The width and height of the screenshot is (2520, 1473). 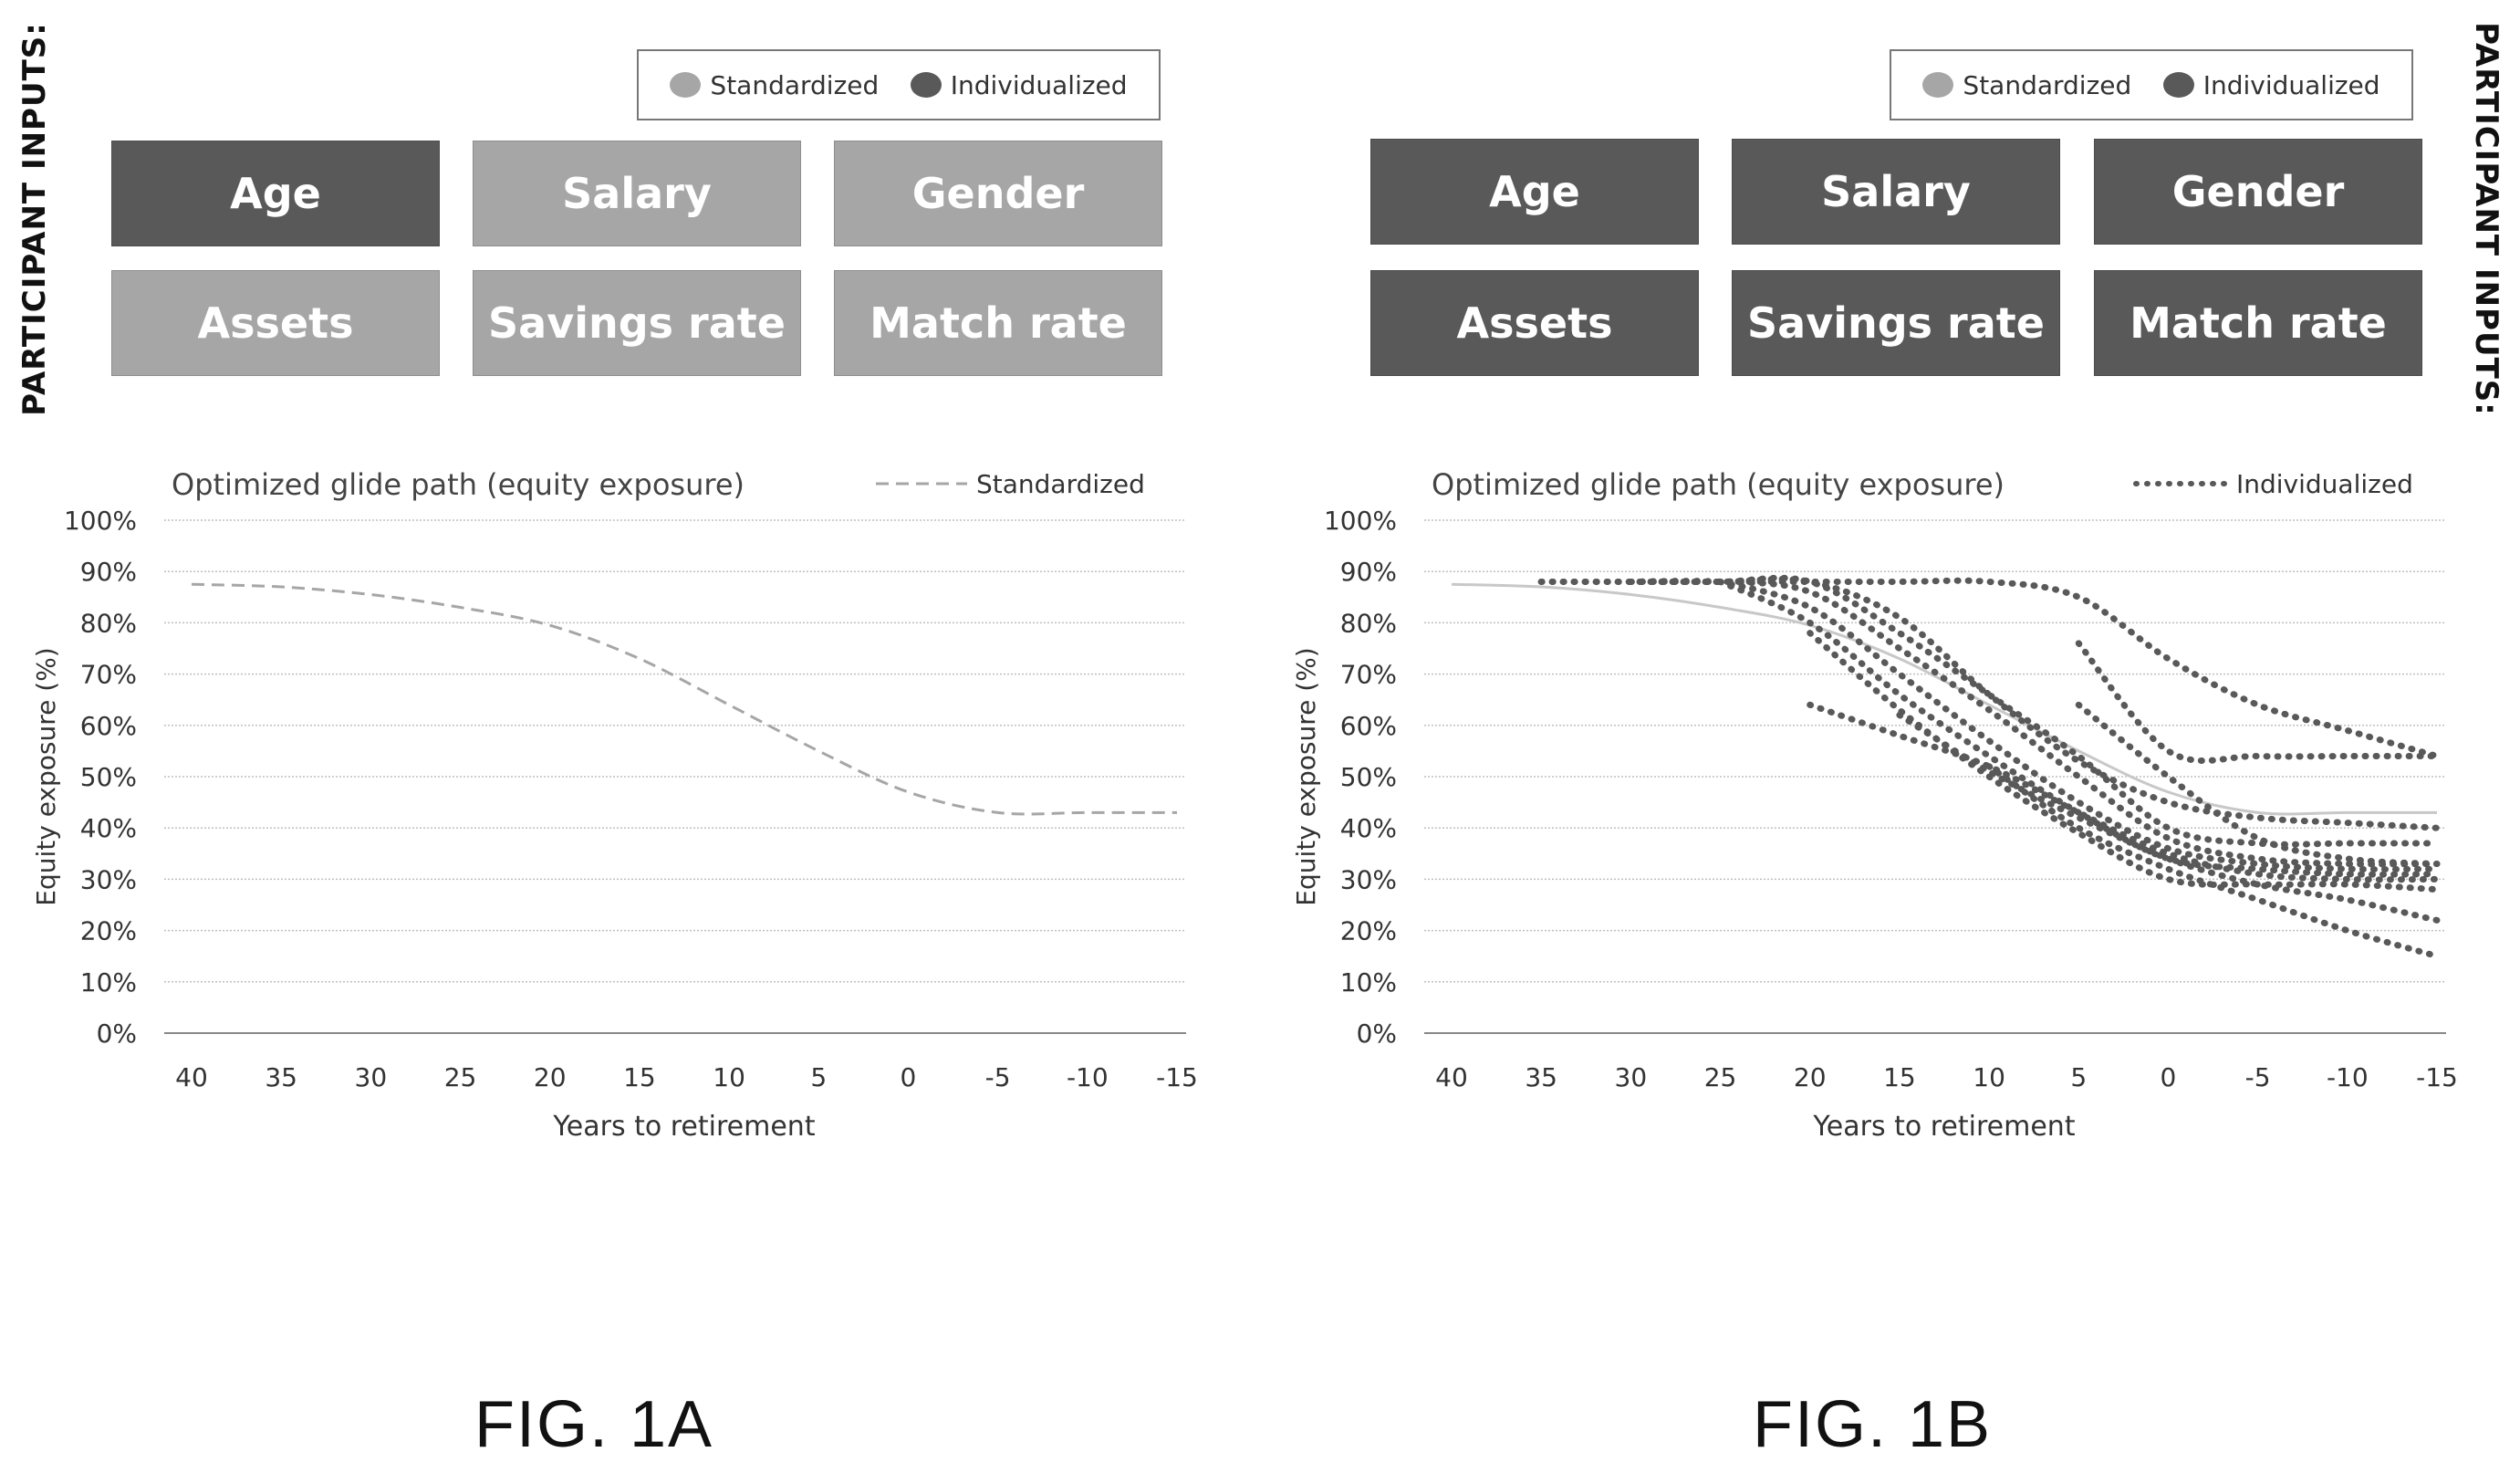 What do you see at coordinates (1873, 1425) in the screenshot?
I see `figure-label: FIG. 1B` at bounding box center [1873, 1425].